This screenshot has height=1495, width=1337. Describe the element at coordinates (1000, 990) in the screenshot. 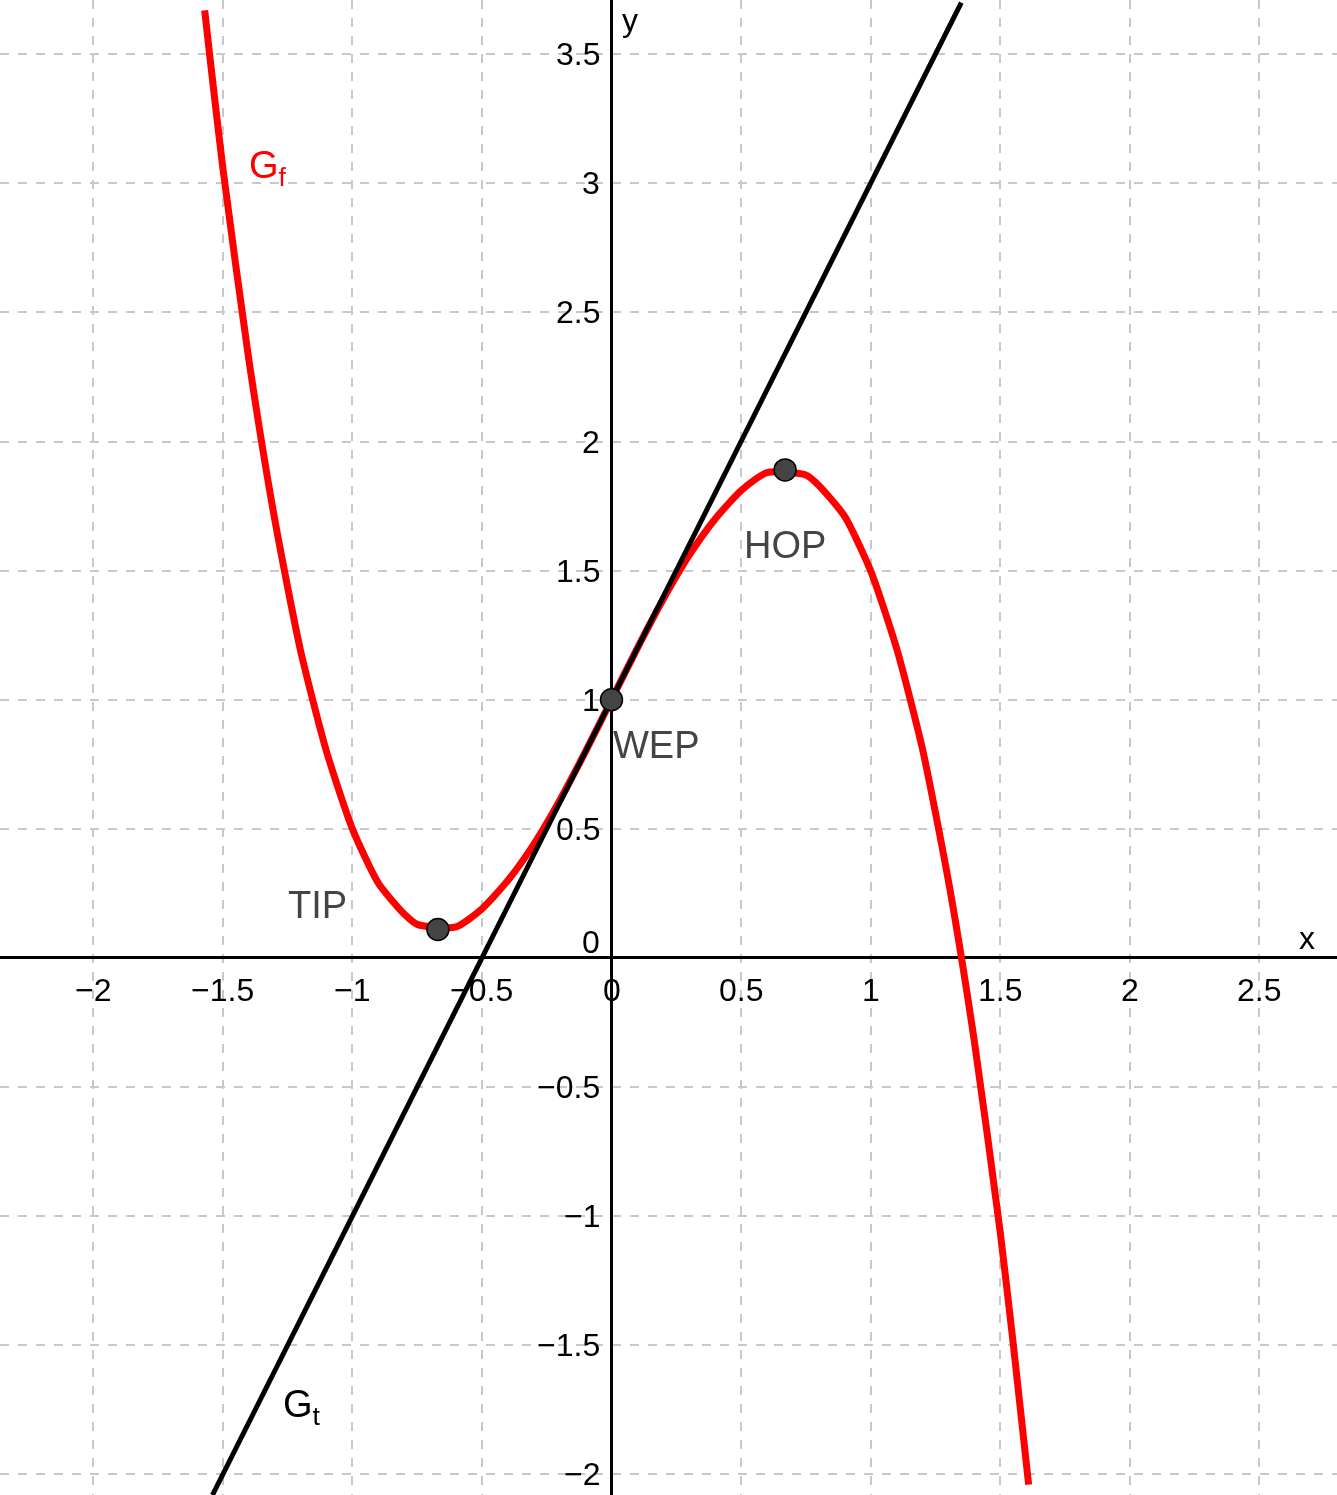

I see `x-tick-label: 1.5` at that location.